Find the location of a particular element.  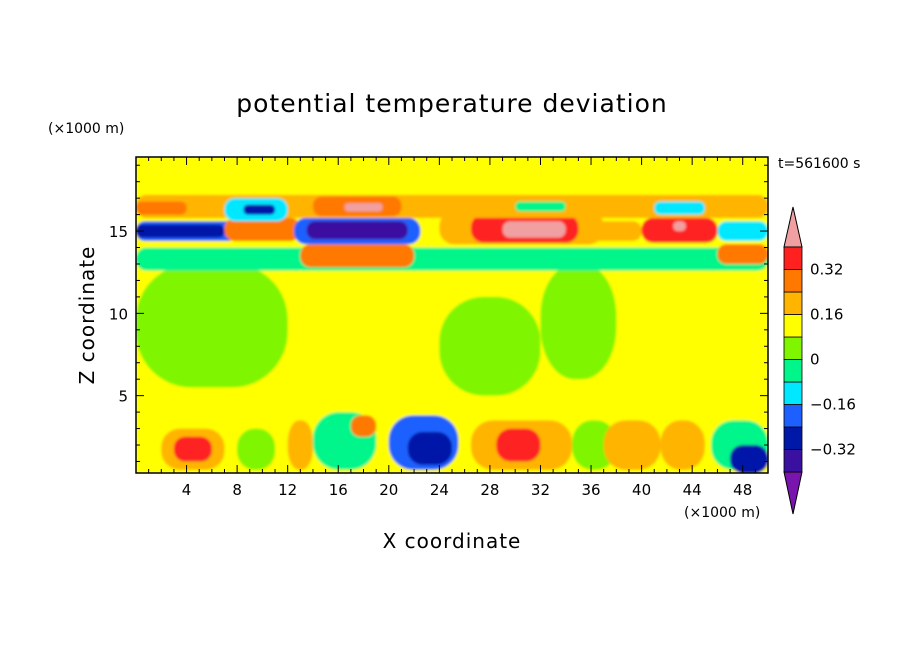

x-tick-label: 40 is located at coordinates (641, 490).